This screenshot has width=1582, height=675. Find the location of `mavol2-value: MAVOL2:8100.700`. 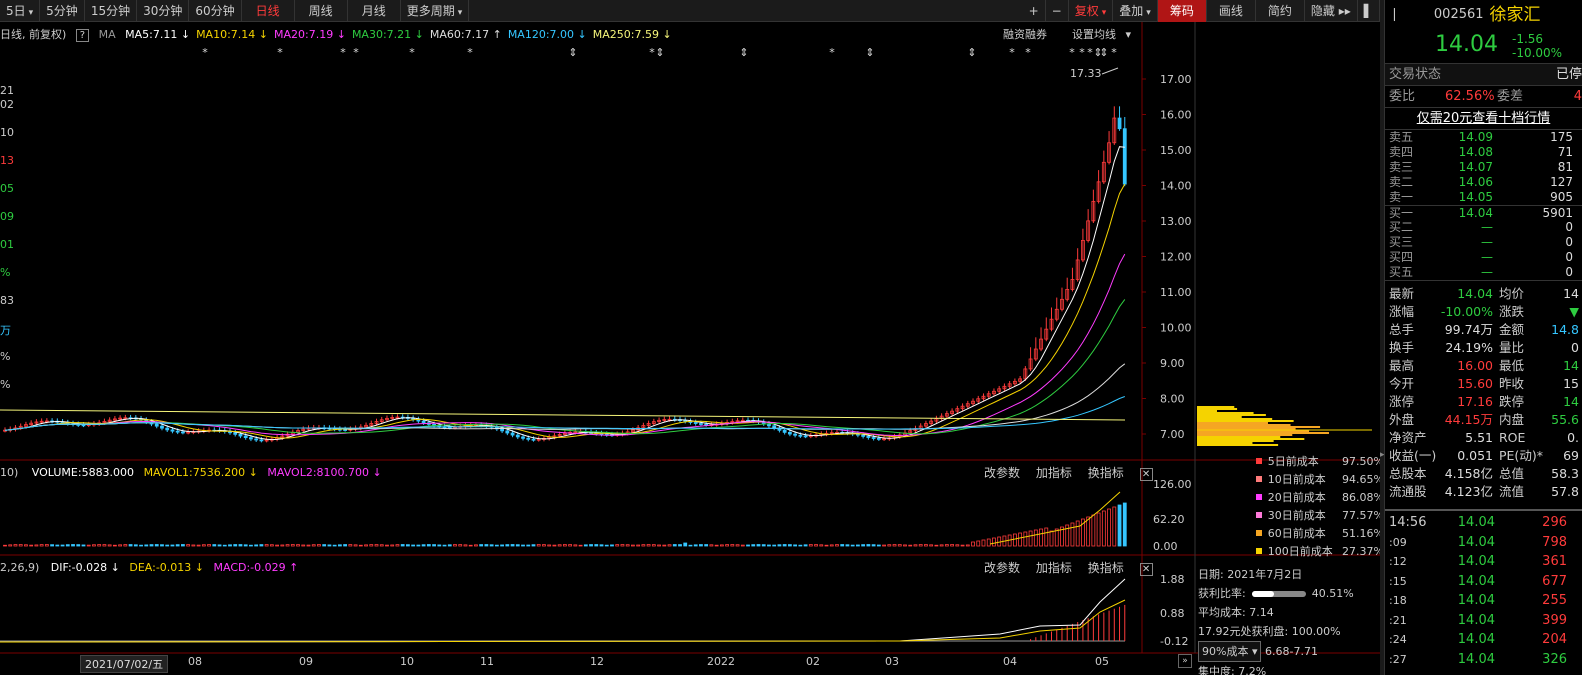

mavol2-value: MAVOL2:8100.700 is located at coordinates (318, 472).